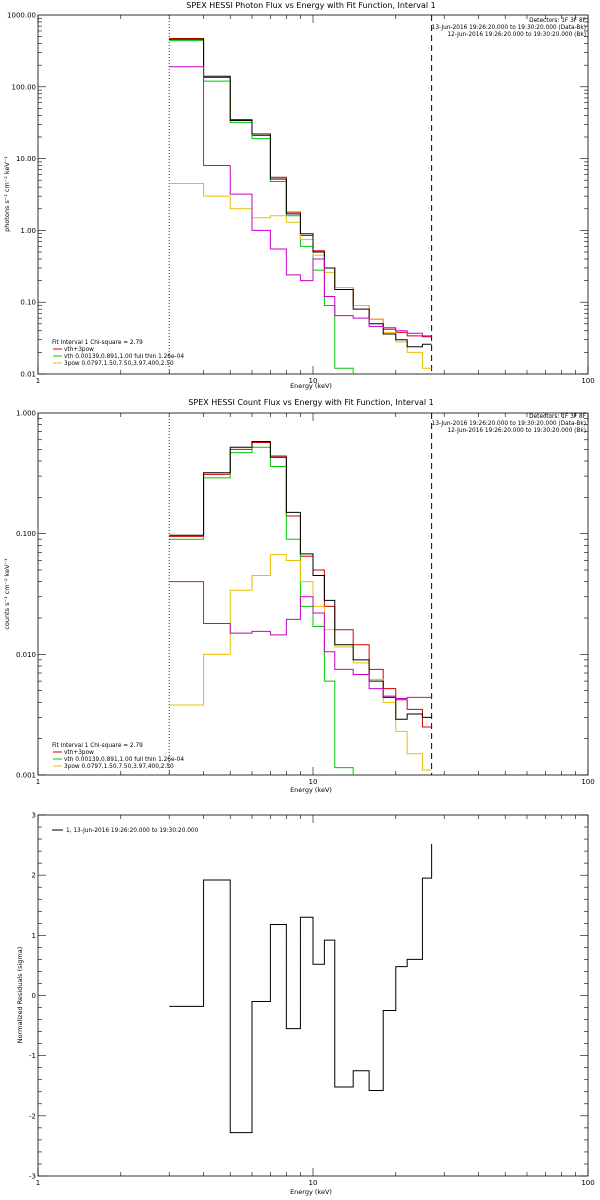 The height and width of the screenshot is (1200, 600). What do you see at coordinates (32, 1177) in the screenshot?
I see `y-tick-label: -3` at bounding box center [32, 1177].